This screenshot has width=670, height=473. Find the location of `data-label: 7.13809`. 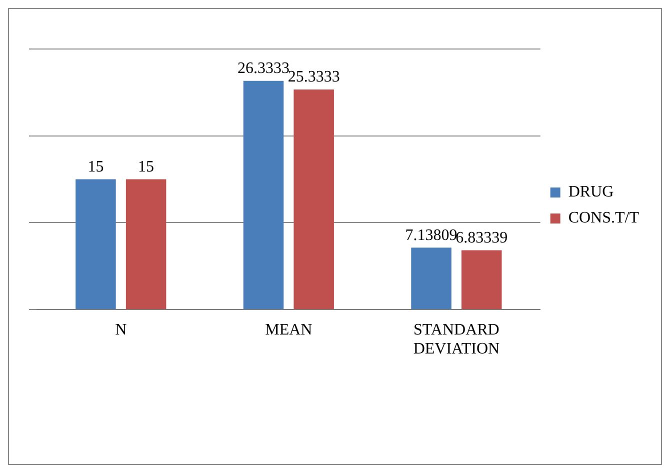

data-label: 7.13809 is located at coordinates (431, 235).